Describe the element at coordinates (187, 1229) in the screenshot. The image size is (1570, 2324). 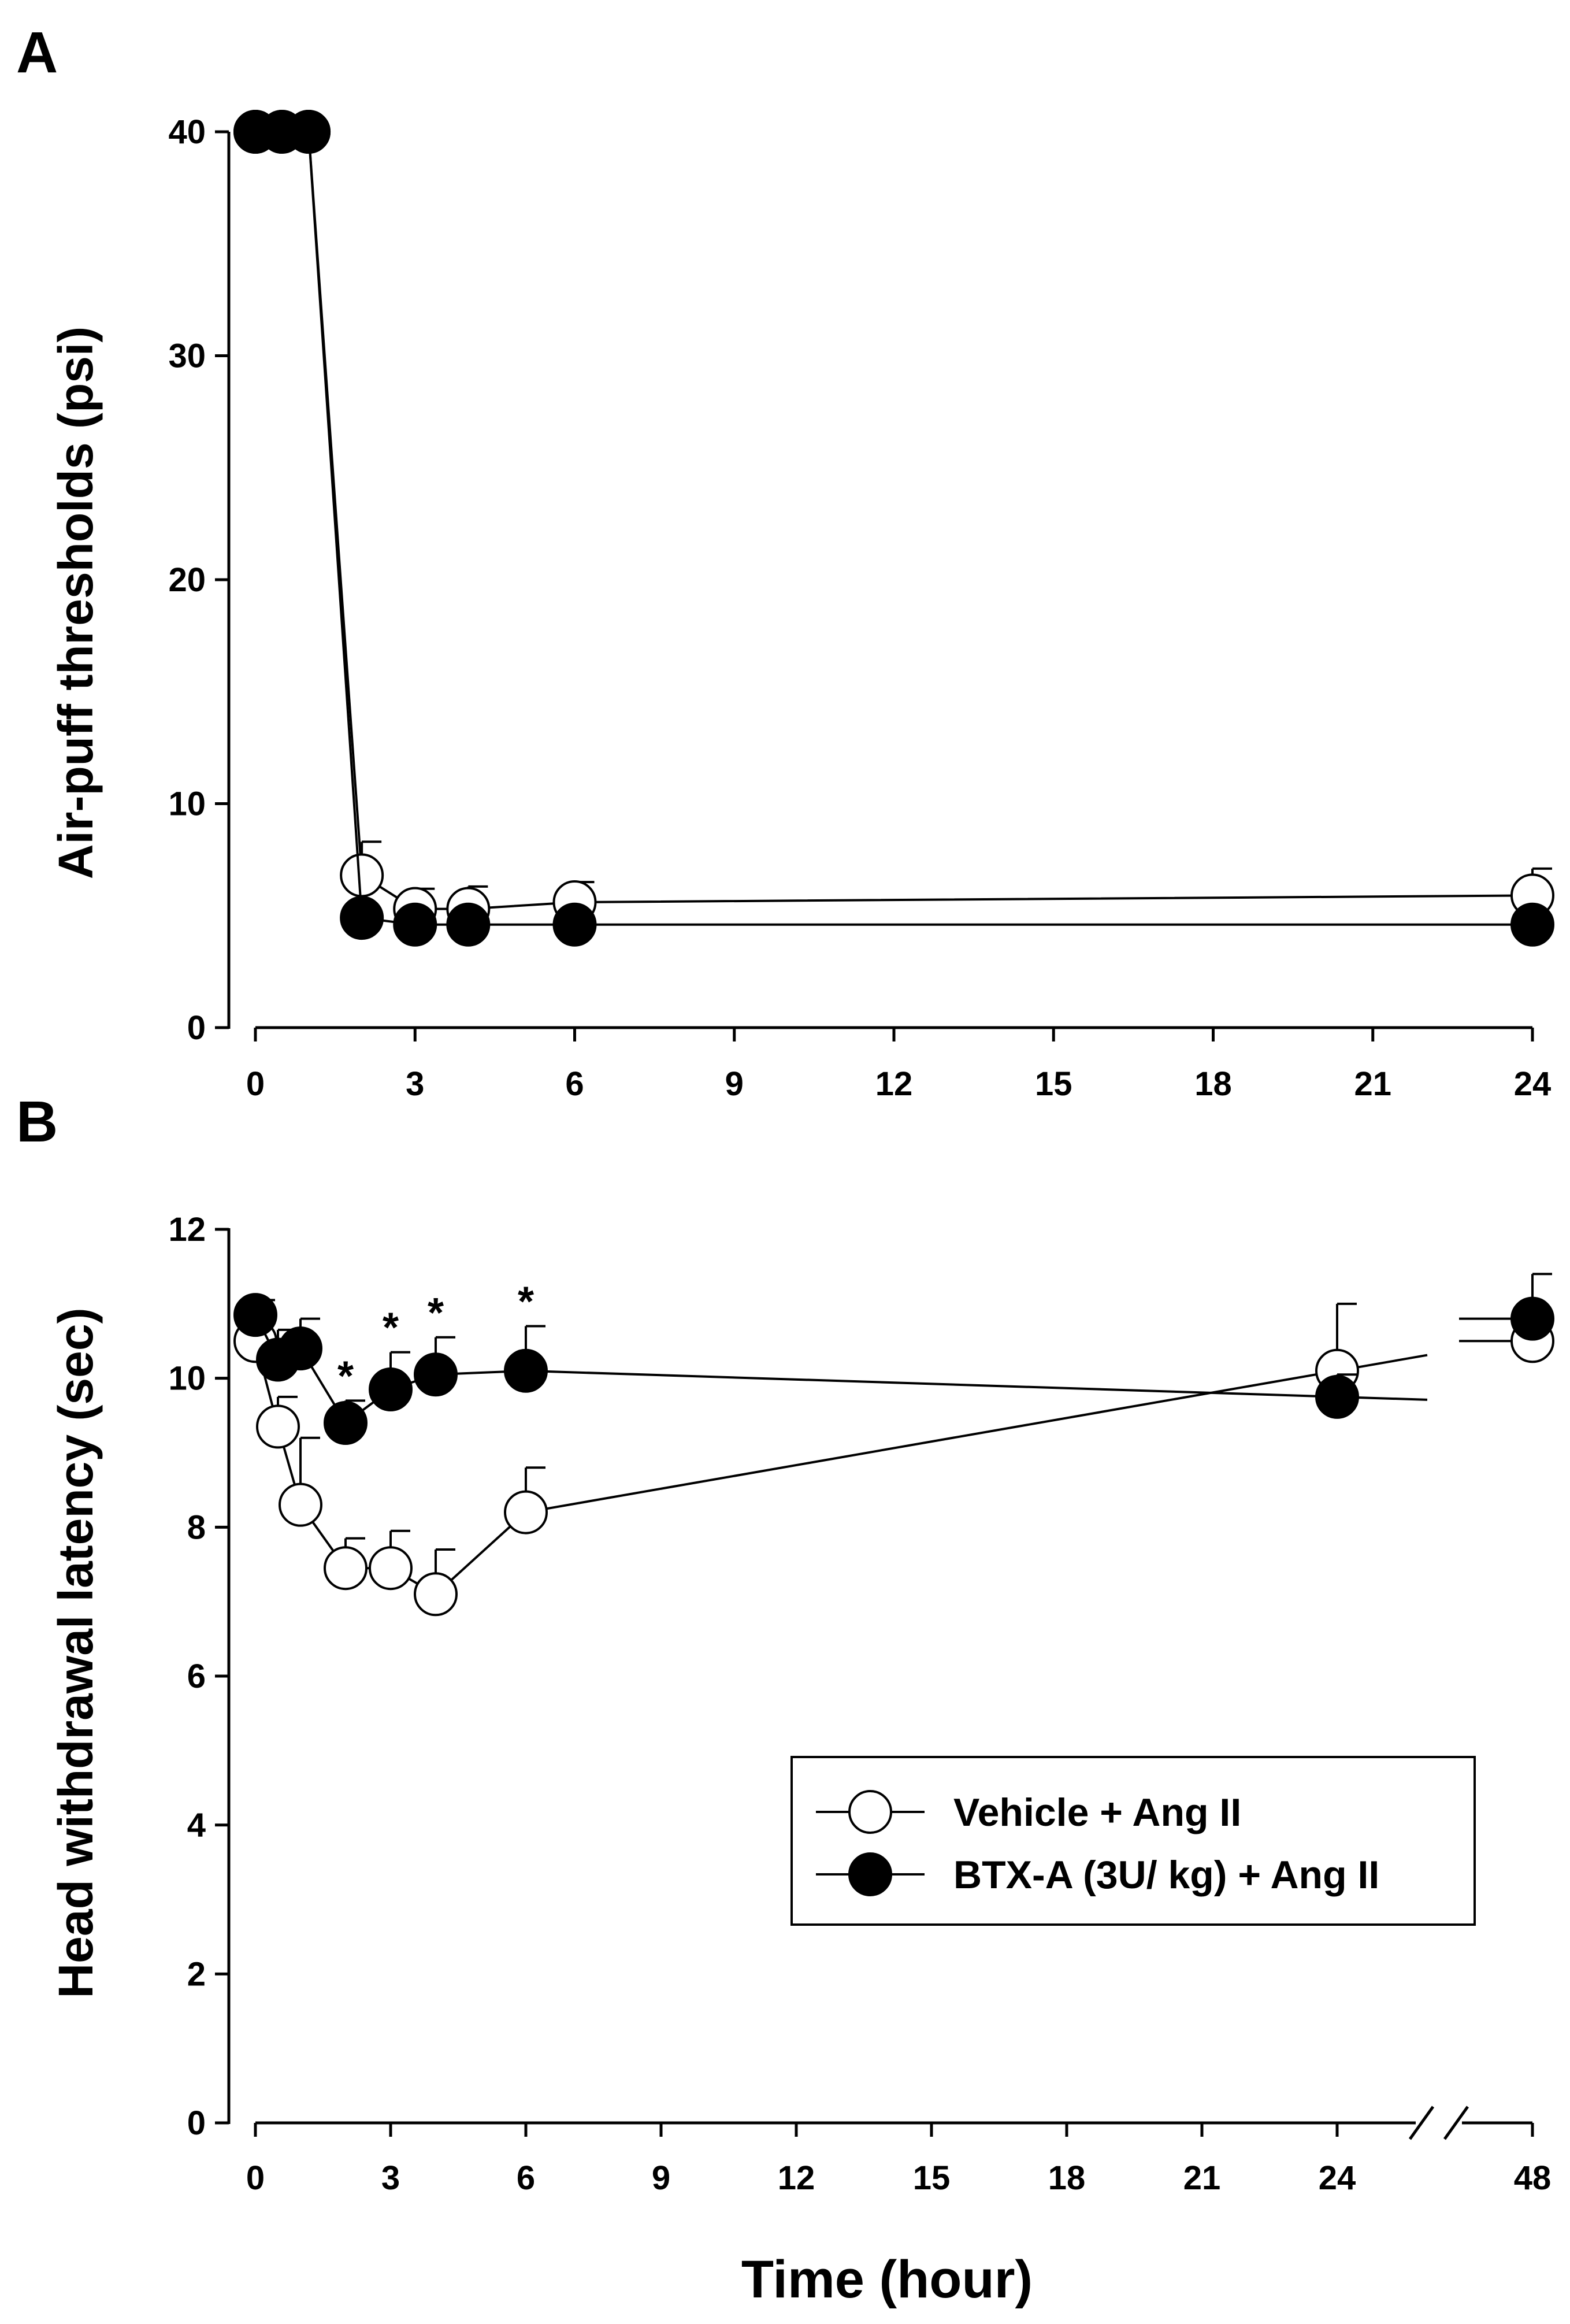
I see `panel-b-y-tick-label: 12` at that location.